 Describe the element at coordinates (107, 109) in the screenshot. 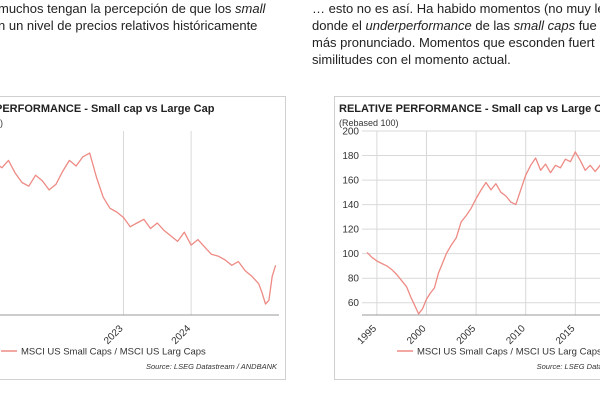

I see `left-chart-title: PERFORMANCE - Small cap vs Large Cap` at that location.